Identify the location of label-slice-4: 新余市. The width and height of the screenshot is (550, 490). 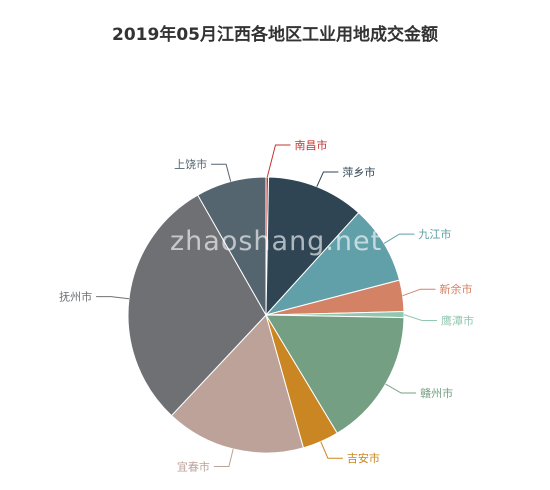
(456, 289).